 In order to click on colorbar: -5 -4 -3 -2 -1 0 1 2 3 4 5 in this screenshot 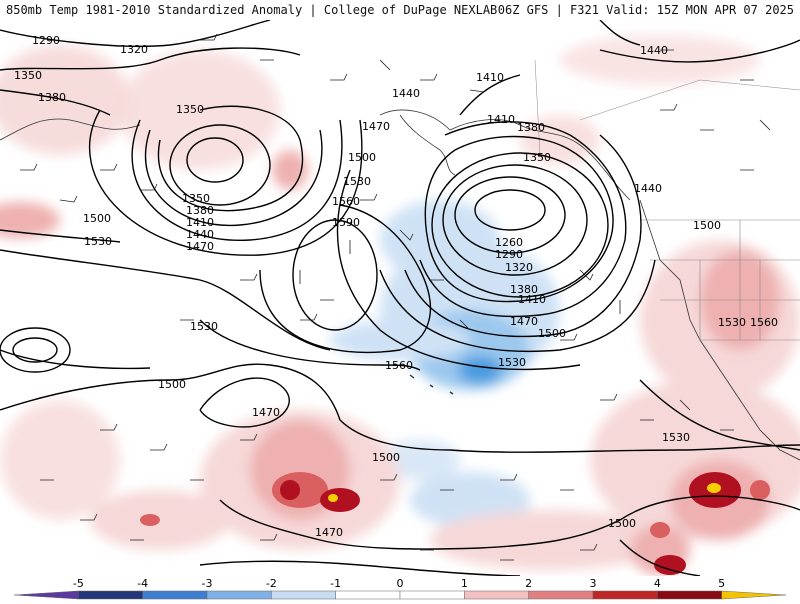, I will do `click(400, 588)`.